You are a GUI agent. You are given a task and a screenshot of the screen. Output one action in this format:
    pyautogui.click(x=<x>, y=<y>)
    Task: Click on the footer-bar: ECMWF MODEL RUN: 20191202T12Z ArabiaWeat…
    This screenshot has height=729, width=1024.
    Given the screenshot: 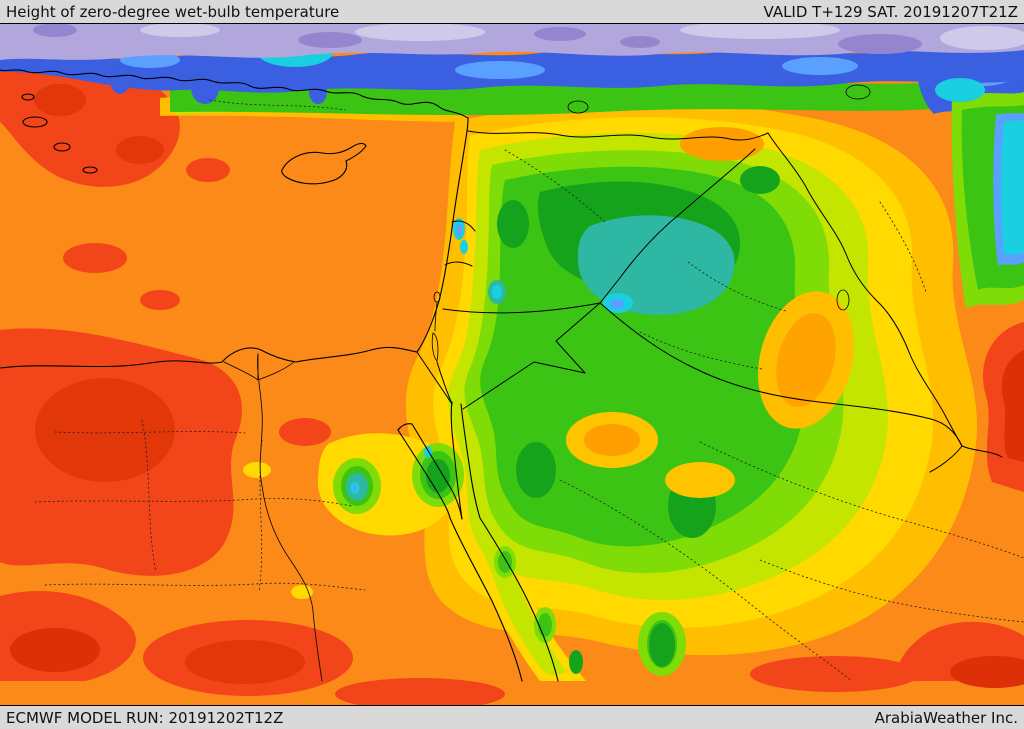 What is the action you would take?
    pyautogui.click(x=512, y=717)
    